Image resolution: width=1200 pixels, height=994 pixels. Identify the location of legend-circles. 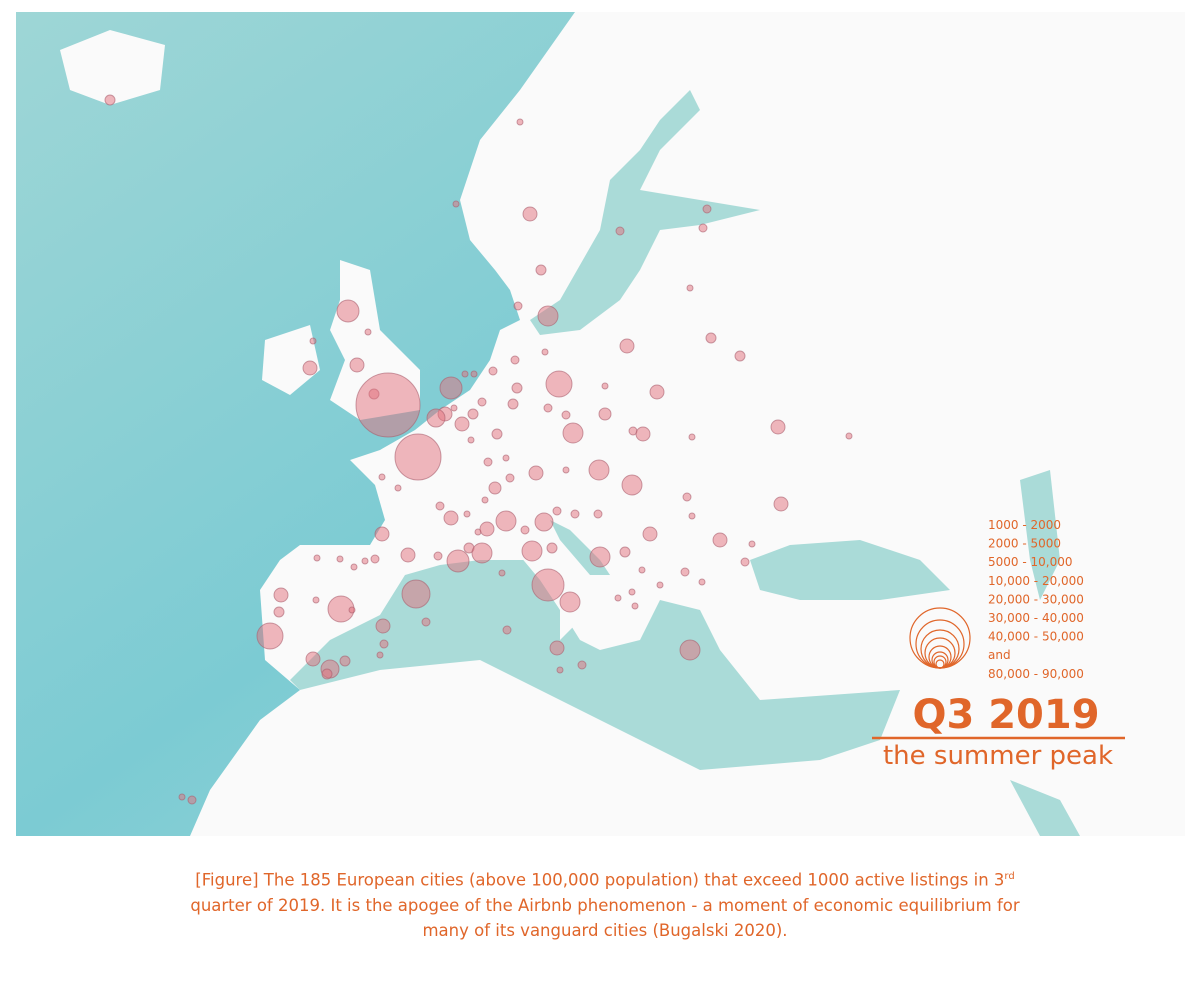
(940, 638).